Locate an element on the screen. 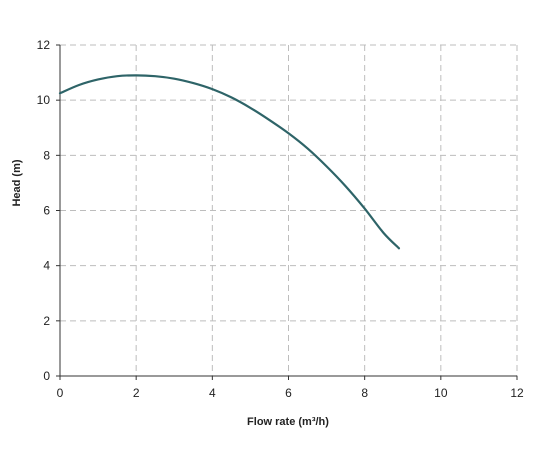 This screenshot has height=458, width=539. y-tick-label: 4 is located at coordinates (46, 266).